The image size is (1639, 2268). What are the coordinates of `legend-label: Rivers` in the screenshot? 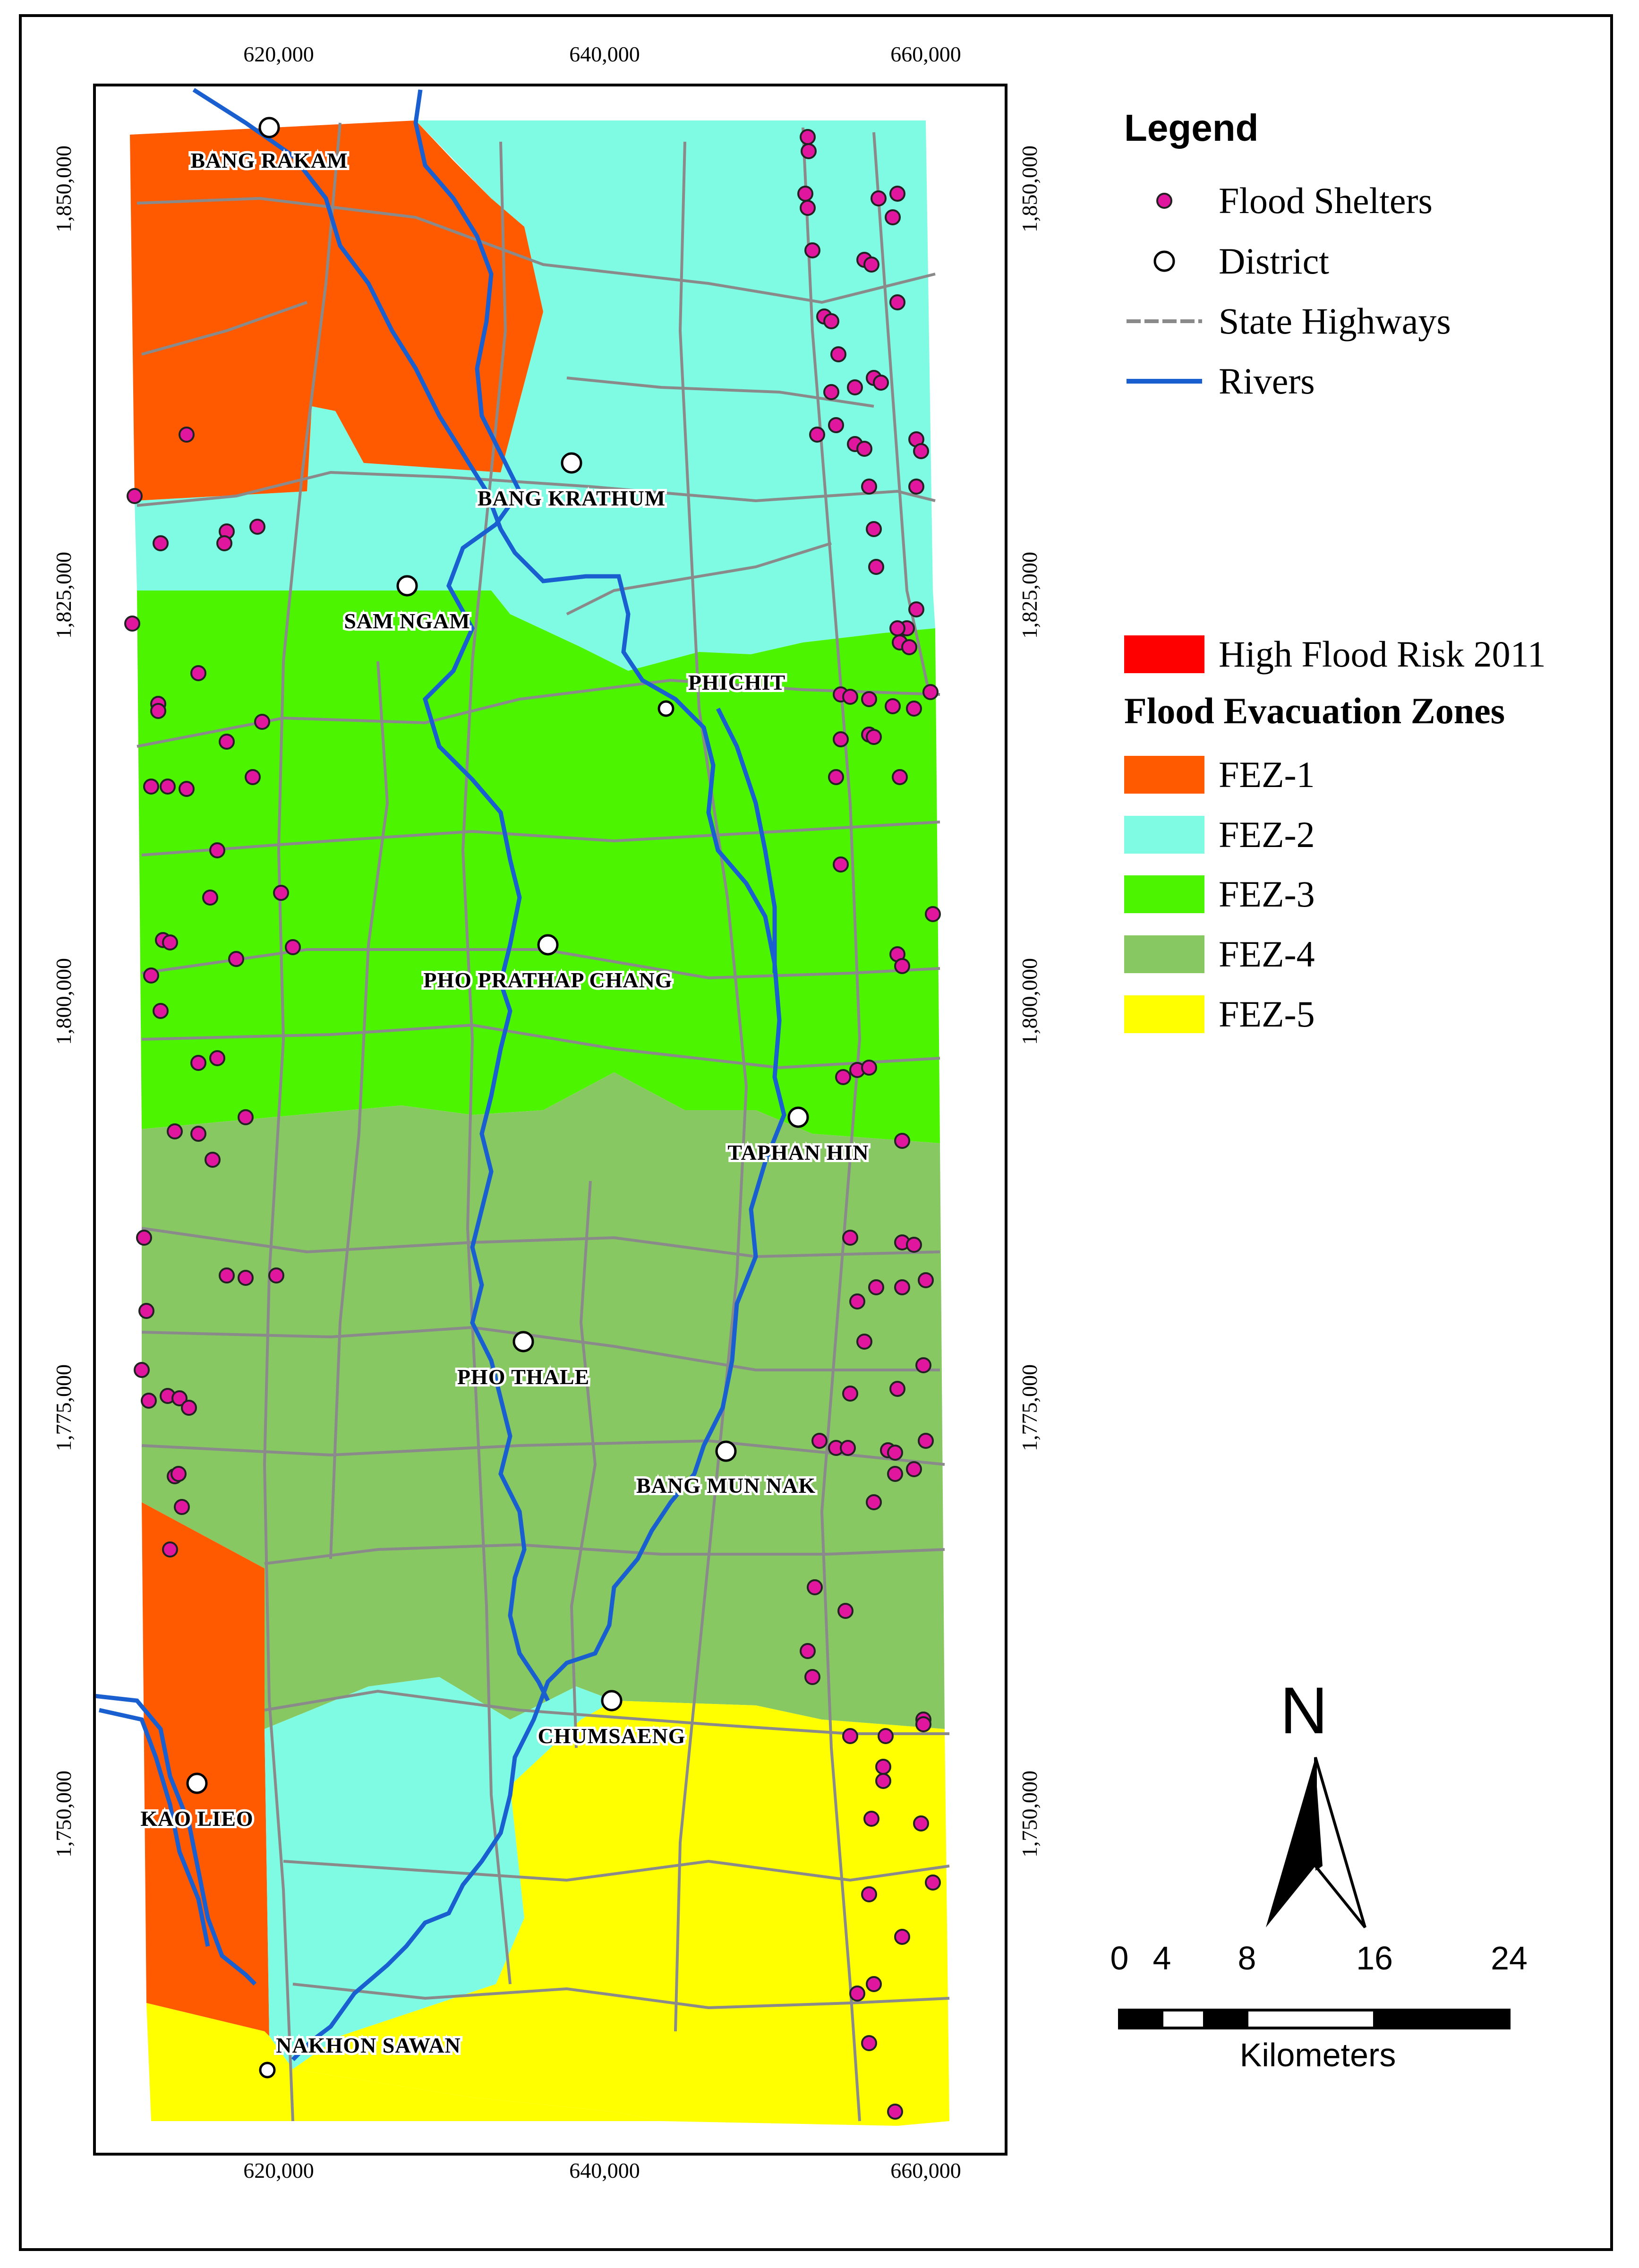 It's located at (1267, 381).